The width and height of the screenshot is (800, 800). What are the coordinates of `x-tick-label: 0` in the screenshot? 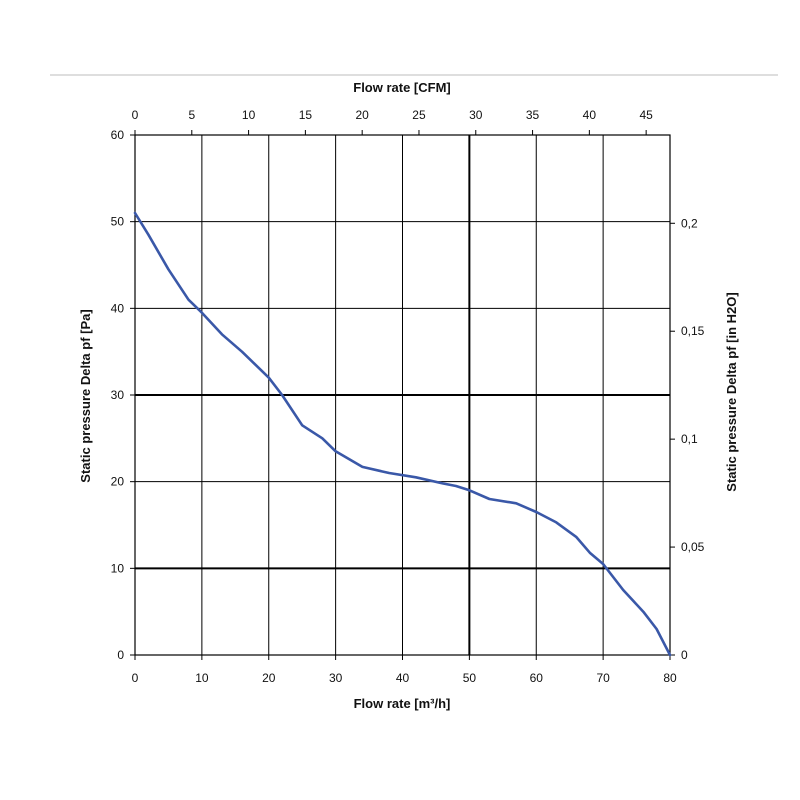 It's located at (135, 678).